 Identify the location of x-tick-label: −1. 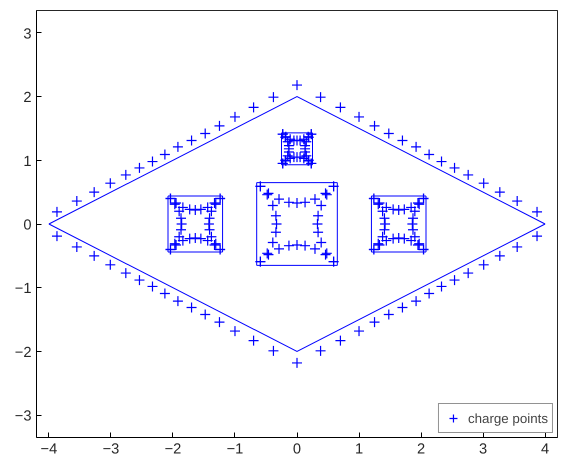
(235, 450).